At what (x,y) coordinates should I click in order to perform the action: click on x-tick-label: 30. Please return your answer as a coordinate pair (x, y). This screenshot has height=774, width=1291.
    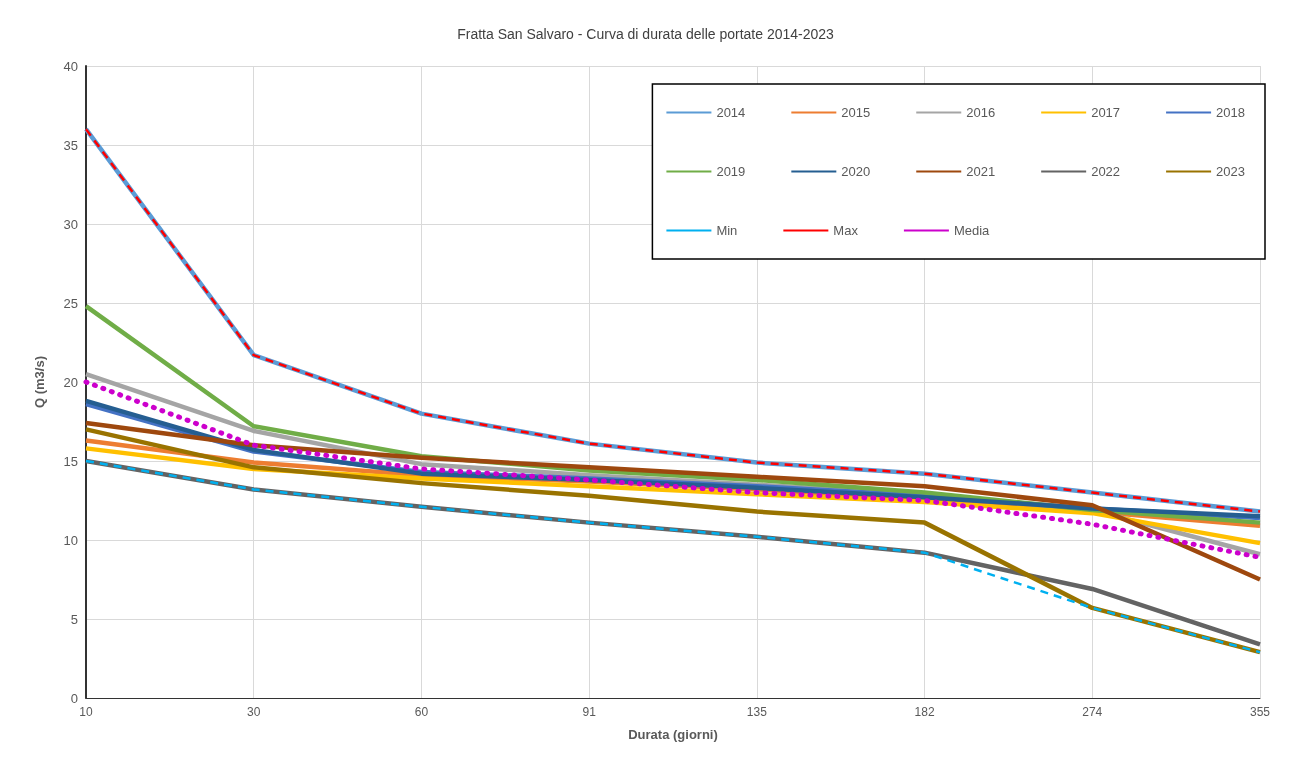
    Looking at the image, I should click on (254, 712).